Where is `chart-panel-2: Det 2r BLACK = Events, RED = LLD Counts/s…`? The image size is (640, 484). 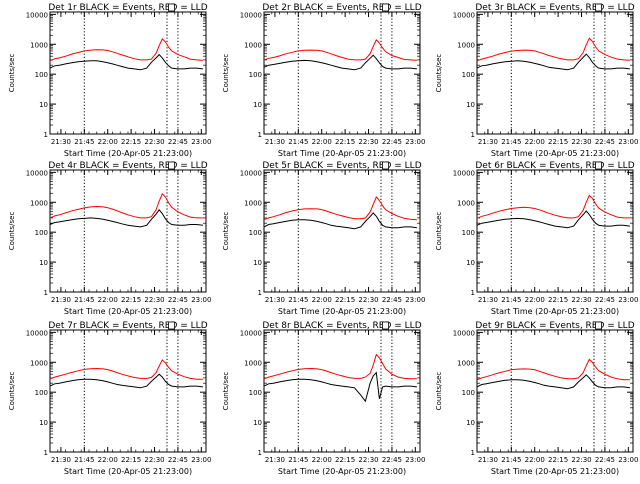 chart-panel-2: Det 2r BLACK = Events, RED = LLD Counts/s… is located at coordinates (323, 80).